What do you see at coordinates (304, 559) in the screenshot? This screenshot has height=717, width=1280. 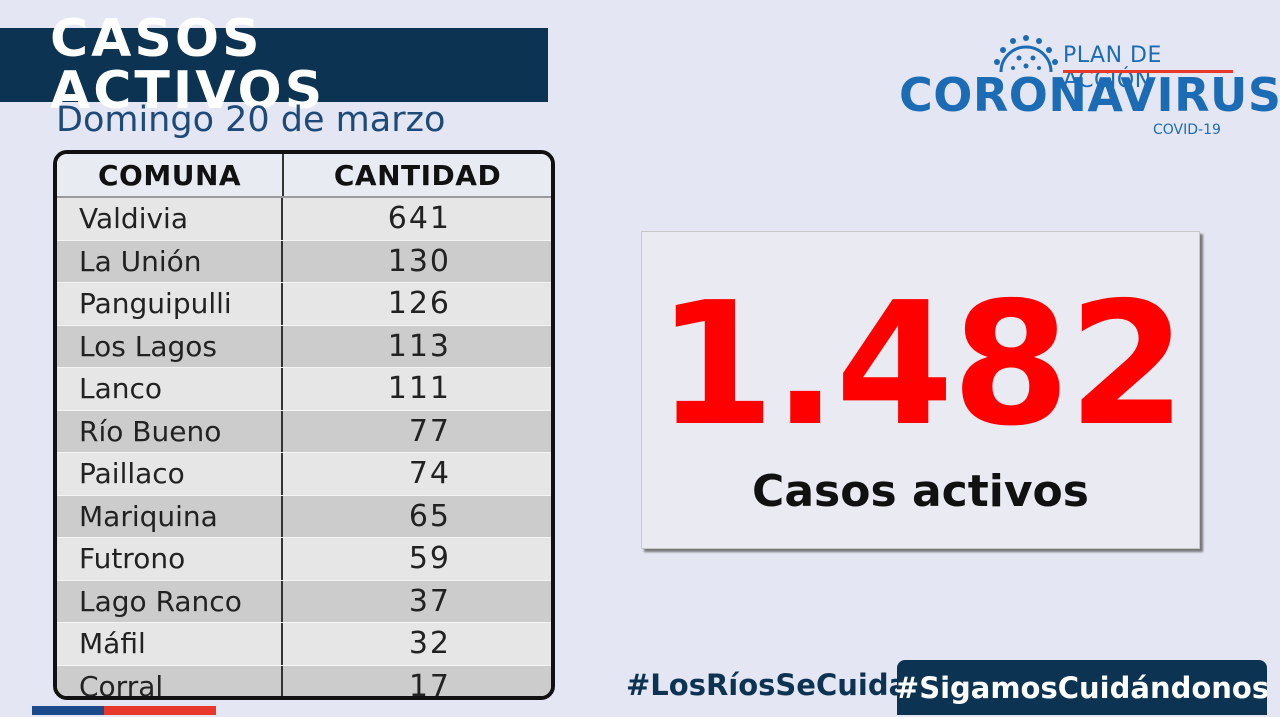 I see `table-row: Futrono 59` at bounding box center [304, 559].